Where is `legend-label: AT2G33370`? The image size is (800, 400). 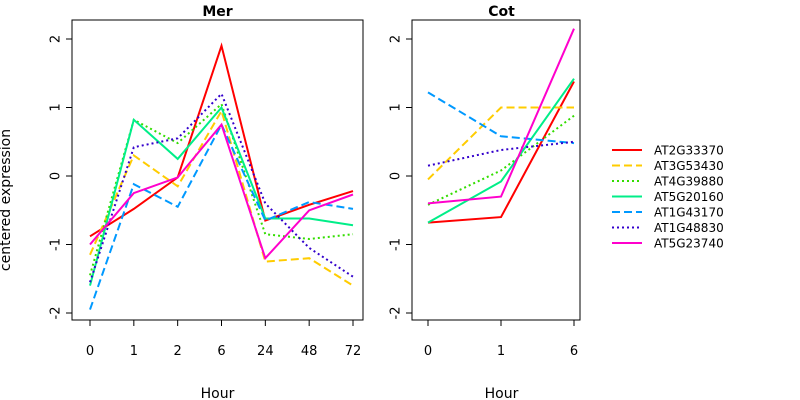
legend-label: AT2G33370 is located at coordinates (689, 151).